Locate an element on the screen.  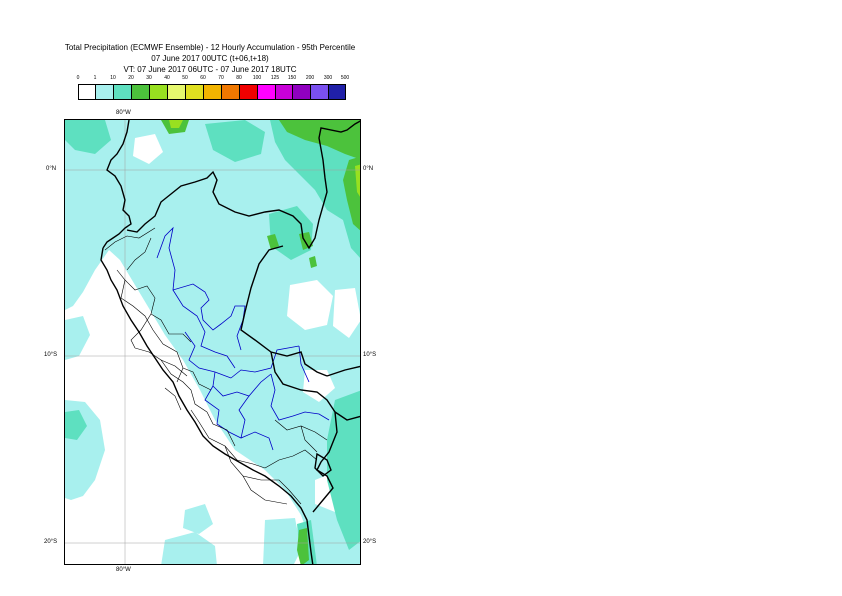
lat-label-right: 0°N is located at coordinates (368, 169).